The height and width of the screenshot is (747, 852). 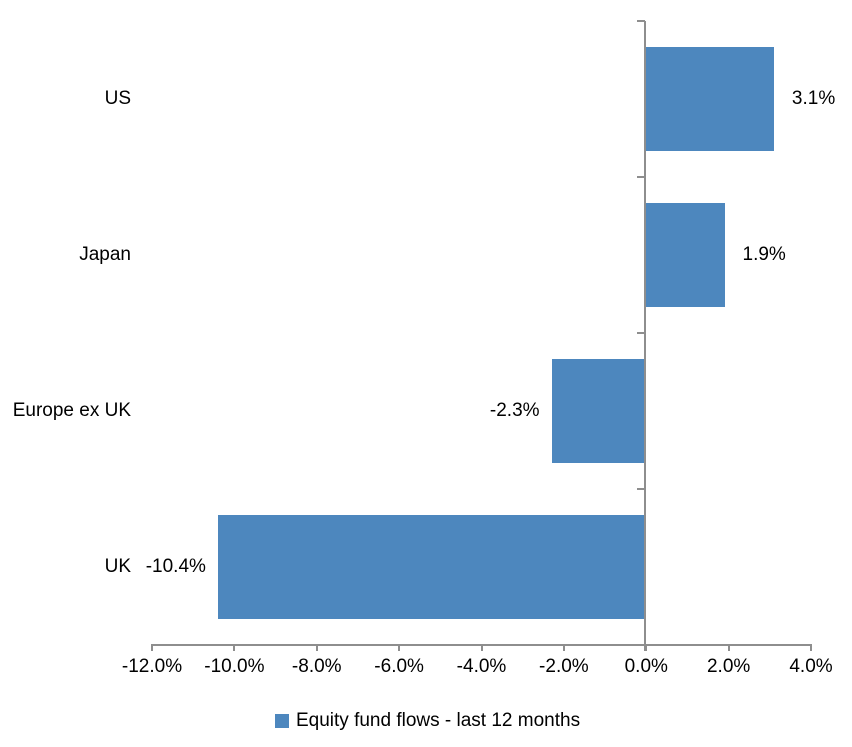 What do you see at coordinates (514, 410) in the screenshot?
I see `bar-value-label: -2.3%` at bounding box center [514, 410].